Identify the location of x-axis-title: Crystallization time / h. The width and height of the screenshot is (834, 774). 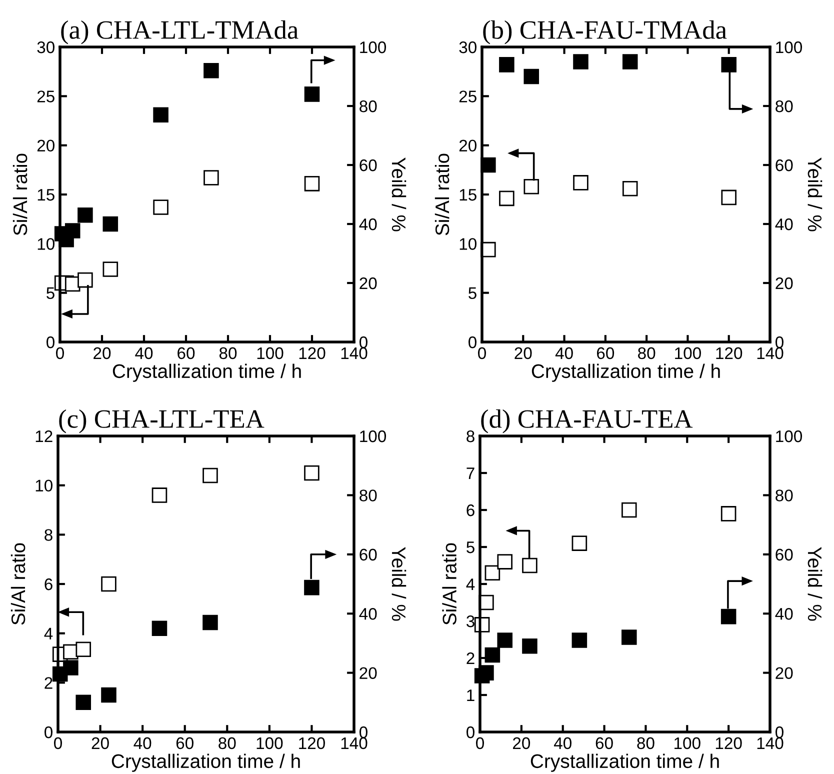
(206, 763).